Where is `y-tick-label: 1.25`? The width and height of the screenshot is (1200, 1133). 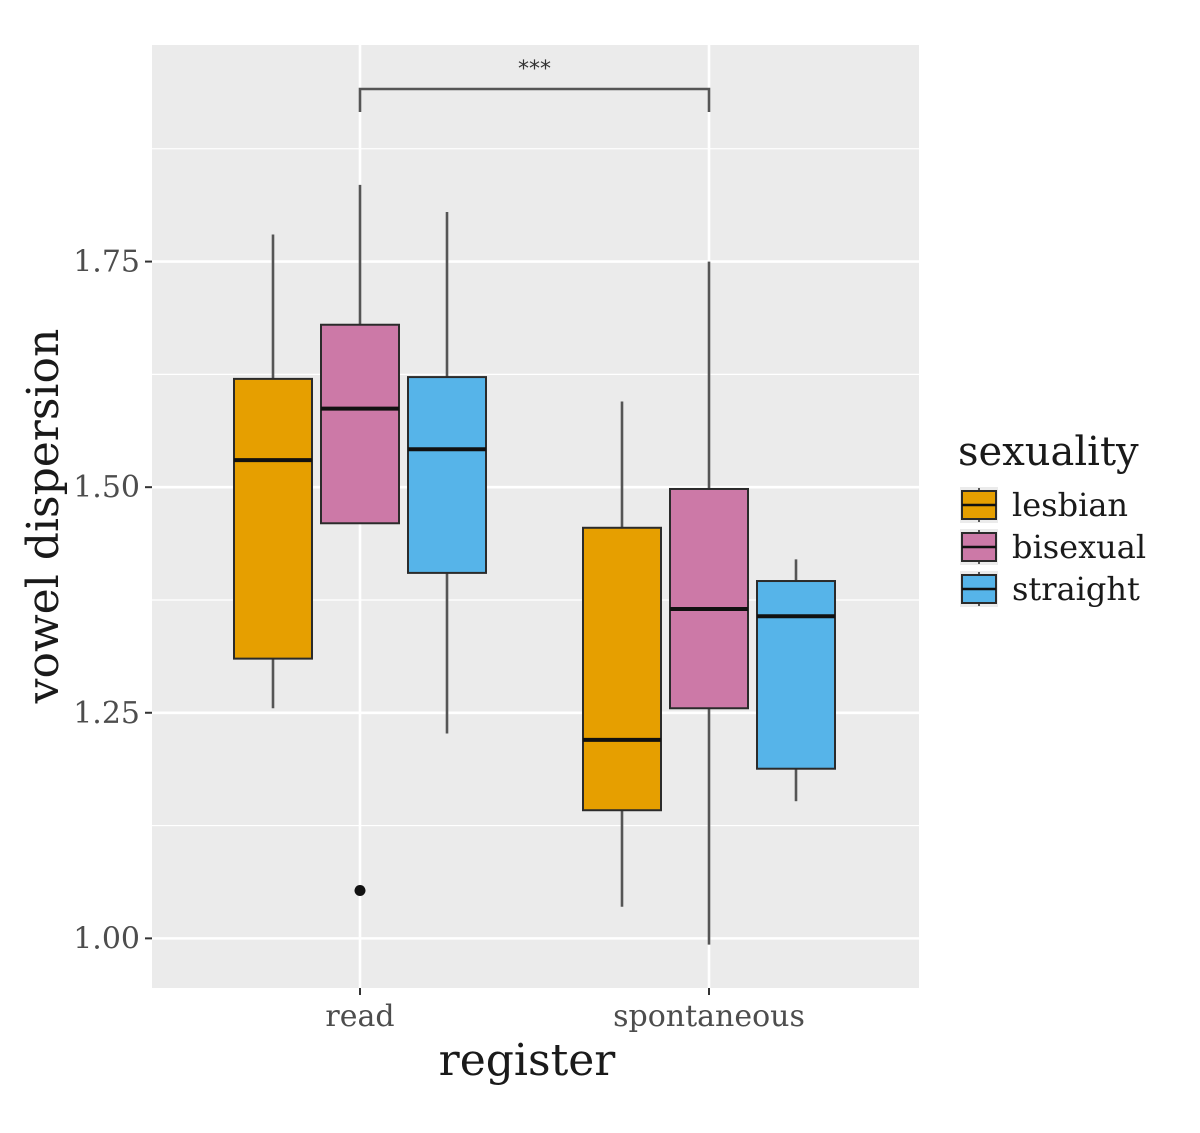 y-tick-label: 1.25 is located at coordinates (106, 713).